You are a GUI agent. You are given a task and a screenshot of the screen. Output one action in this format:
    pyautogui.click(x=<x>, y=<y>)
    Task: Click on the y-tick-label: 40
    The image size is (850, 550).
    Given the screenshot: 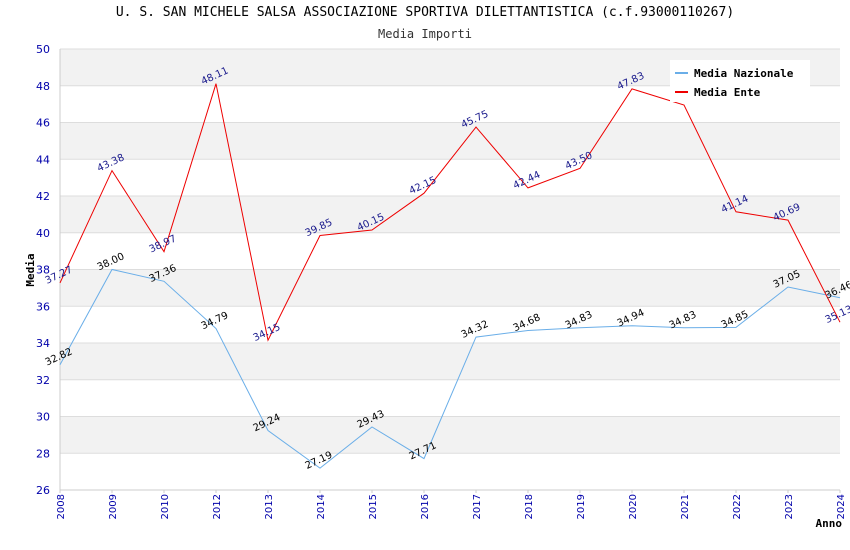 What is the action you would take?
    pyautogui.click(x=43, y=233)
    